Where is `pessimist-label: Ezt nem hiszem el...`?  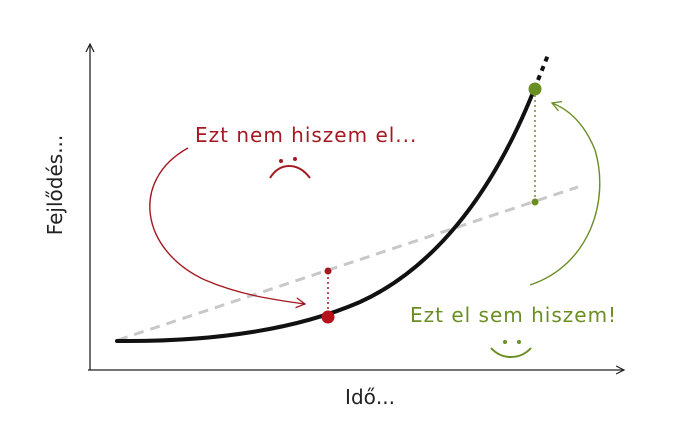
pessimist-label: Ezt nem hiszem el... is located at coordinates (306, 135).